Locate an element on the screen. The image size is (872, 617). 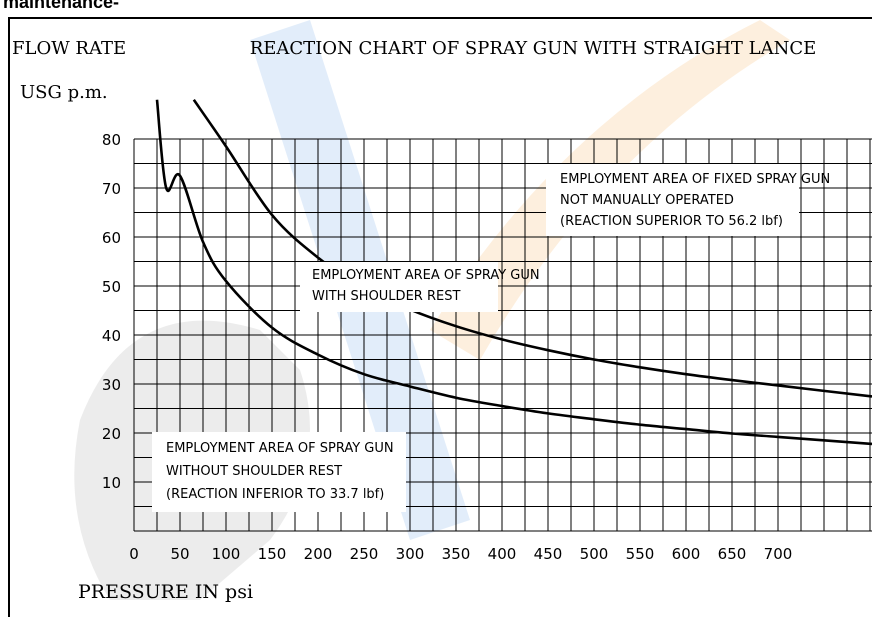
x-tick-label: 450 is located at coordinates (548, 554).